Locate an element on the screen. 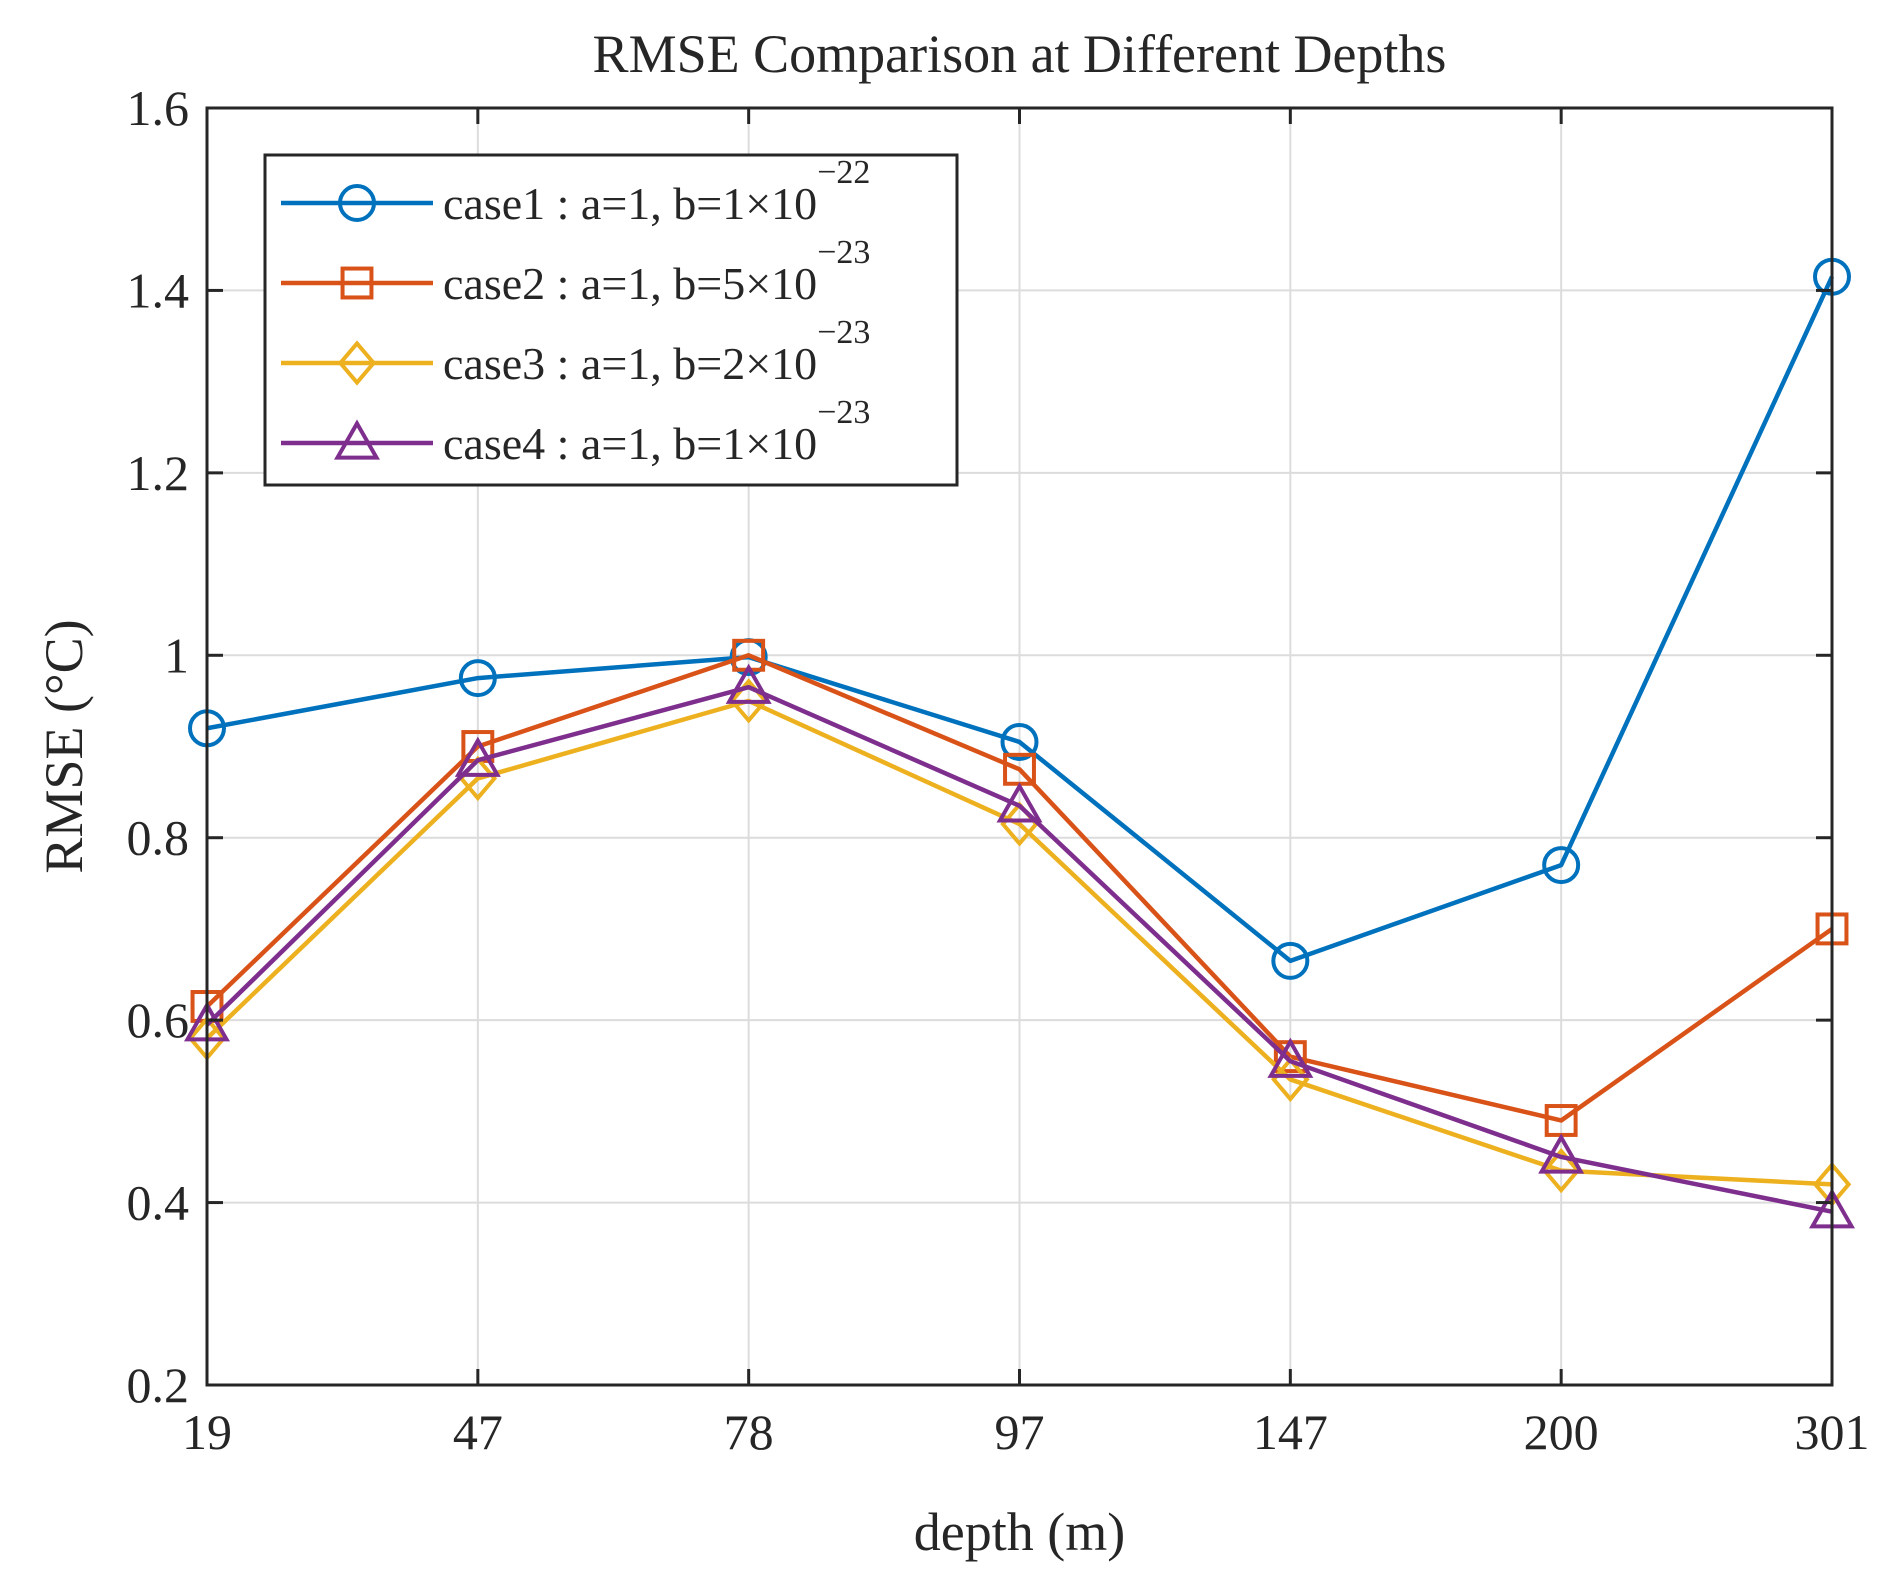  x-tick-label: 78 is located at coordinates (749, 1432).